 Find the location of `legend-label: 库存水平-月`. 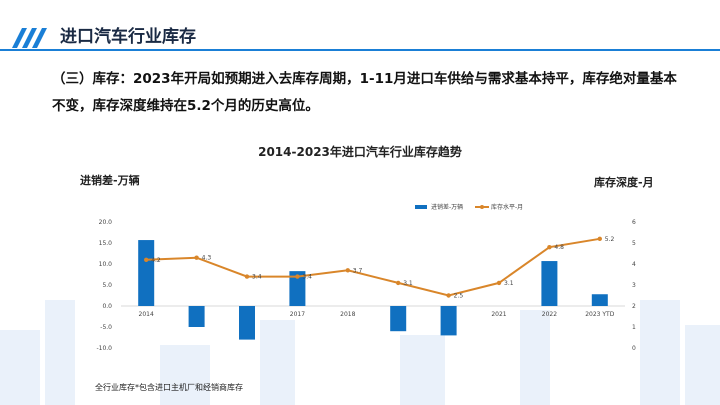

legend-label: 库存水平-月 is located at coordinates (507, 207).